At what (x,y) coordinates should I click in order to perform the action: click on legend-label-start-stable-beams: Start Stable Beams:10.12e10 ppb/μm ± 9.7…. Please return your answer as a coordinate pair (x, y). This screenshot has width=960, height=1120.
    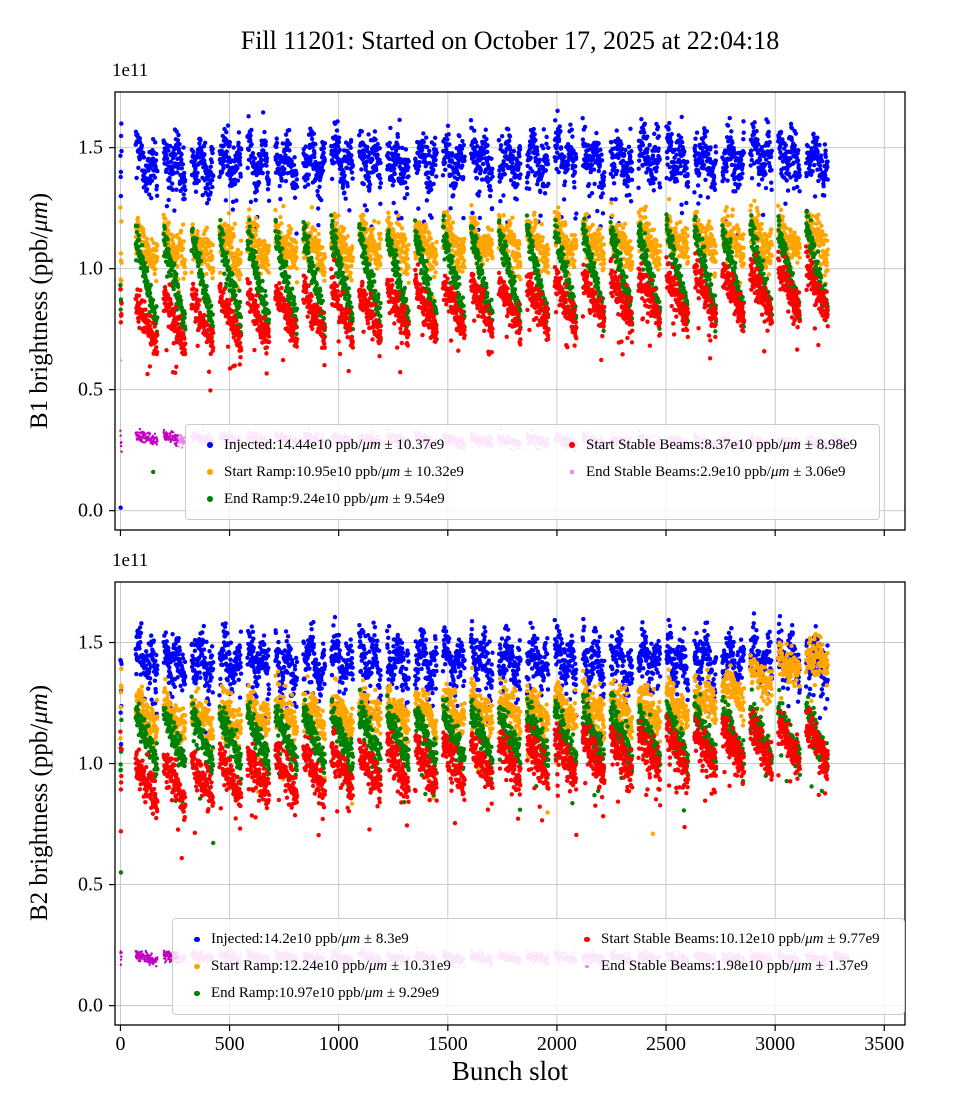
    Looking at the image, I should click on (740, 939).